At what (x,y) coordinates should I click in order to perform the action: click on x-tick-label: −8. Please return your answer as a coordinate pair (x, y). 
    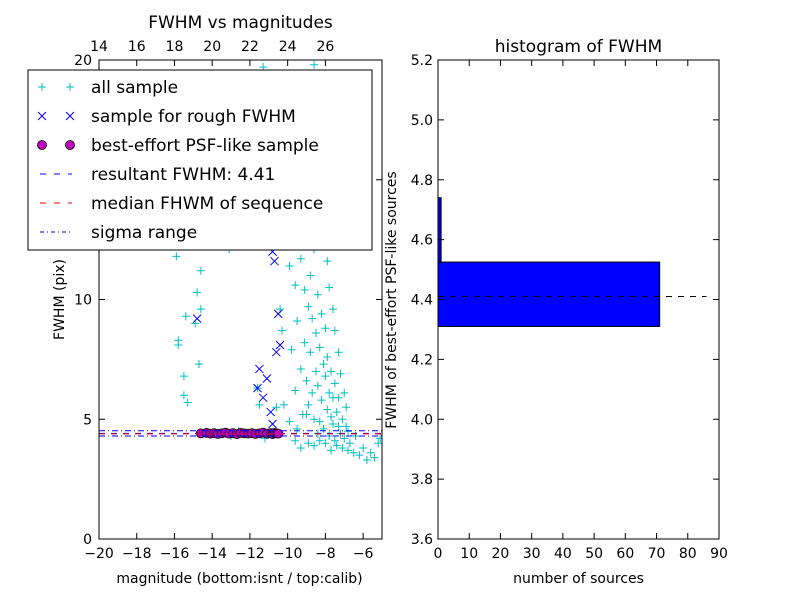
    Looking at the image, I should click on (325, 554).